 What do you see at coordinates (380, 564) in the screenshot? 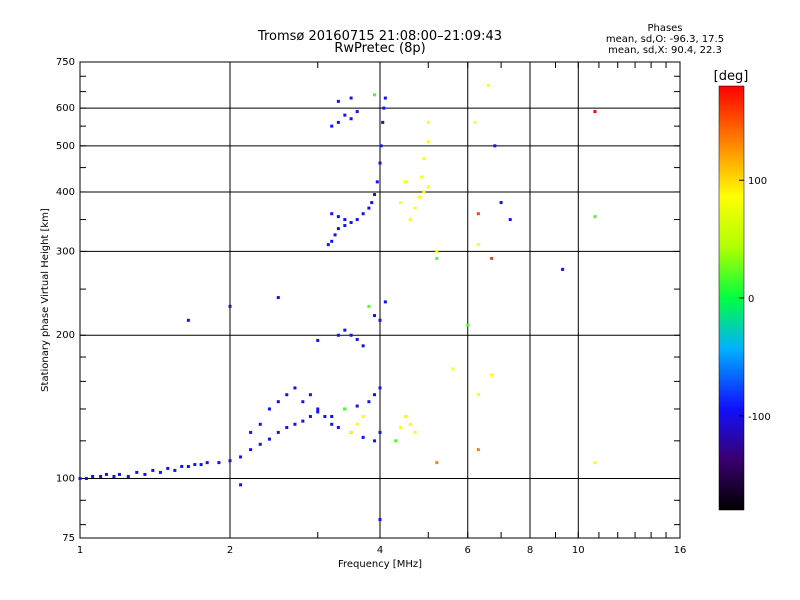
I see `x-axis-label: Frequency [MHz]` at bounding box center [380, 564].